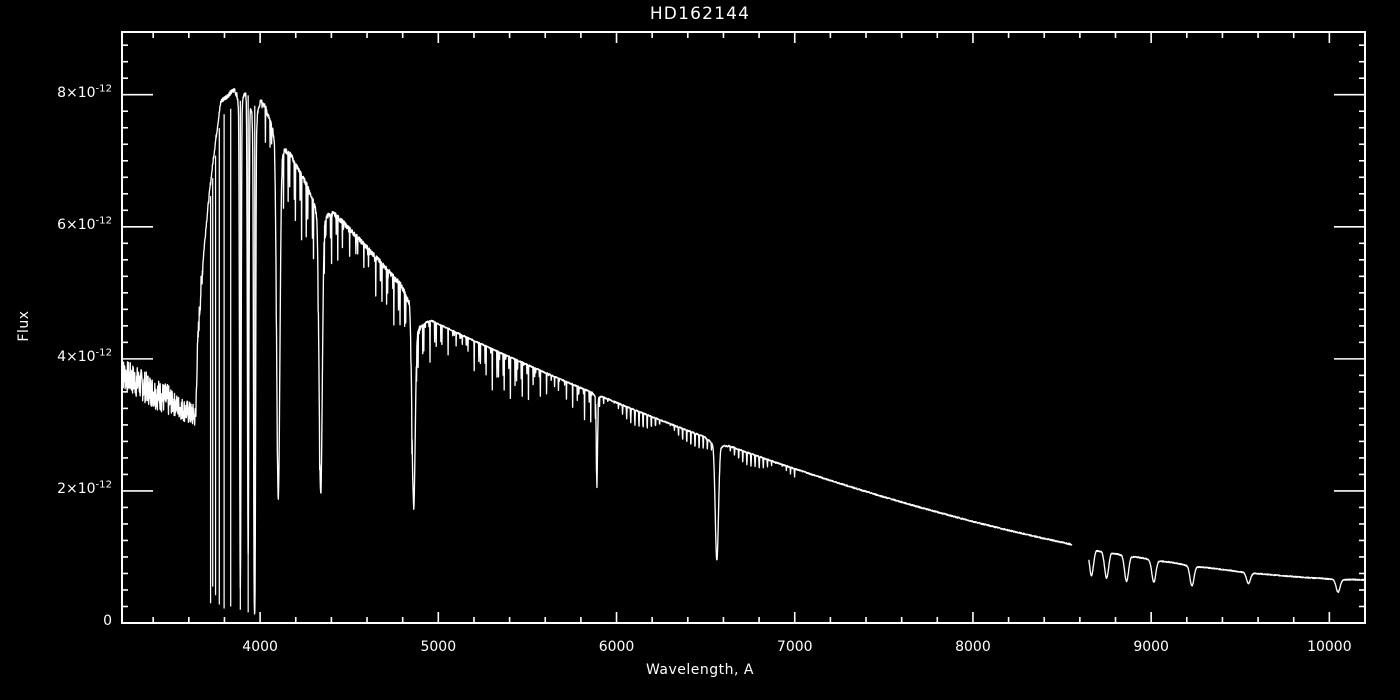 The image size is (1400, 700). What do you see at coordinates (84, 92) in the screenshot?
I see `y-tick-label: 8×10⁻¹²` at bounding box center [84, 92].